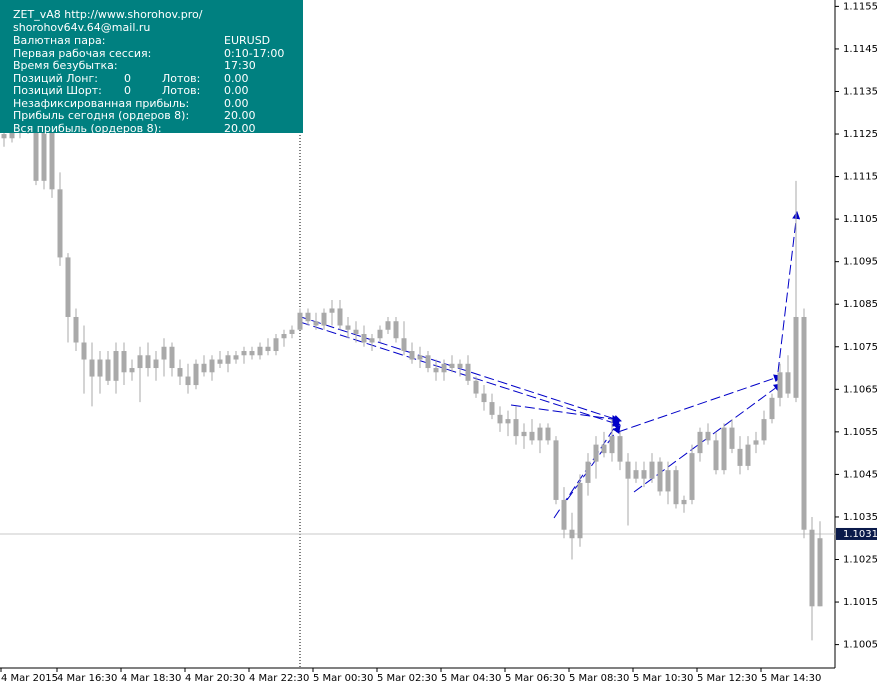 The image size is (877, 685). What do you see at coordinates (151, 678) in the screenshot?
I see `x-tick-label: 4 Mar 18:30` at bounding box center [151, 678].